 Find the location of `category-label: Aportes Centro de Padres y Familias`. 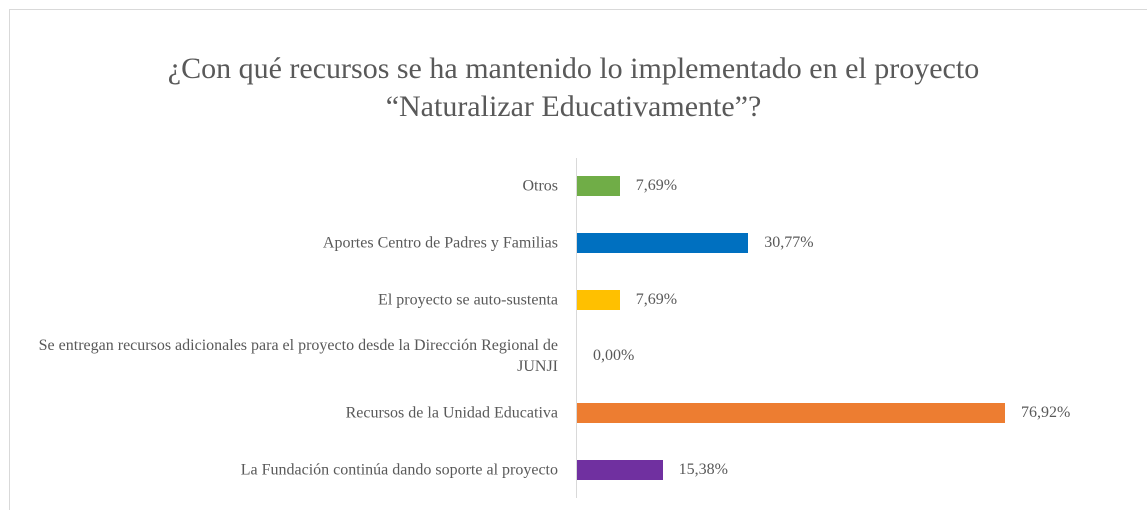

category-label: Aportes Centro de Padres y Familias is located at coordinates (440, 243).